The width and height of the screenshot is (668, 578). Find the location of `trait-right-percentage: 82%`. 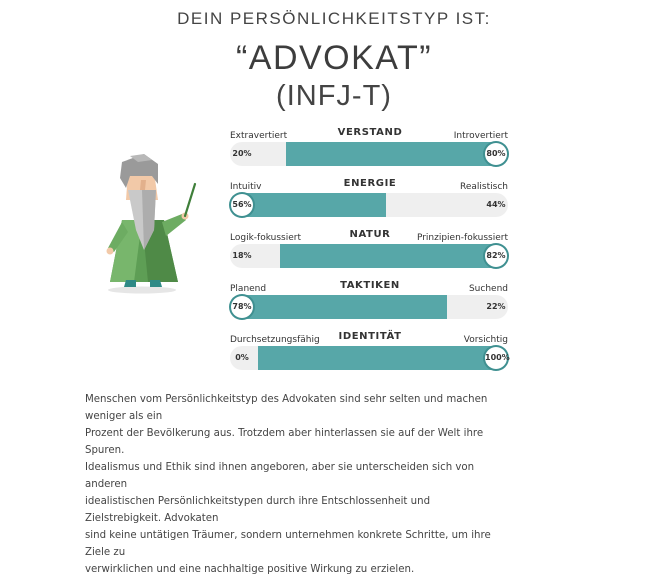

trait-right-percentage: 82% is located at coordinates (496, 256).